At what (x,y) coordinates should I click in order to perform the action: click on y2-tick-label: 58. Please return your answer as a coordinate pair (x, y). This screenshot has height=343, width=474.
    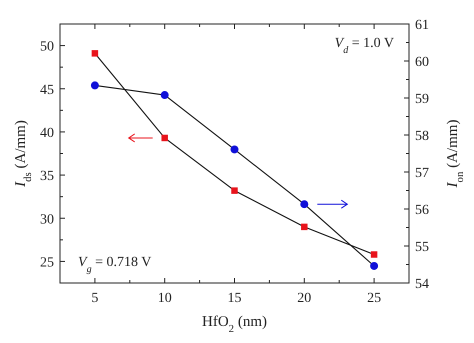
    Looking at the image, I should click on (422, 136).